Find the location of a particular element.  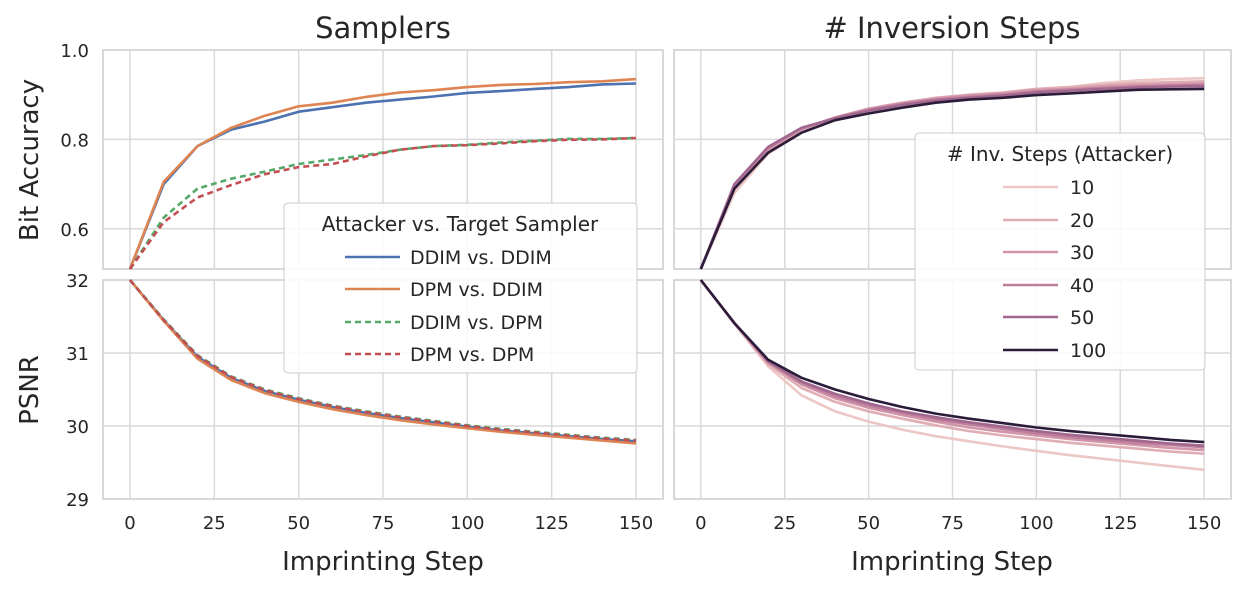

xtick-label-bottom-right-3: 75 is located at coordinates (952, 523).